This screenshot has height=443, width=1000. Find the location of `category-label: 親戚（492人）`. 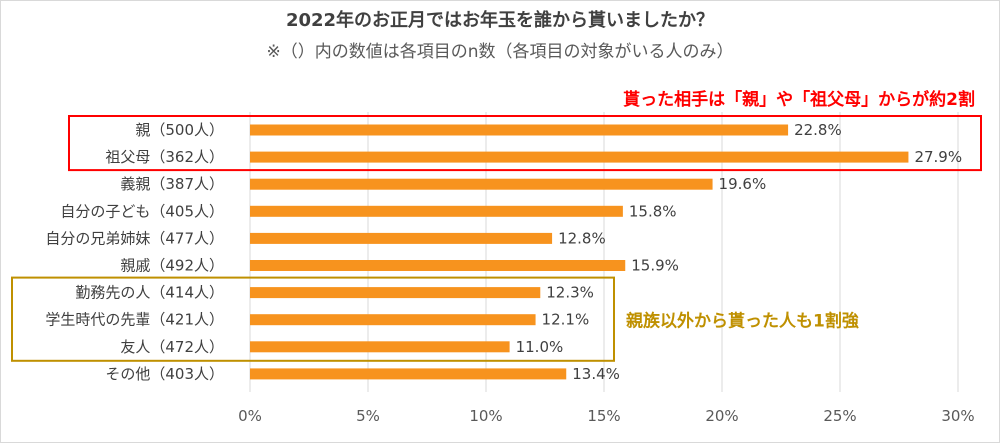

category-label: 親戚（492人） is located at coordinates (172, 266).